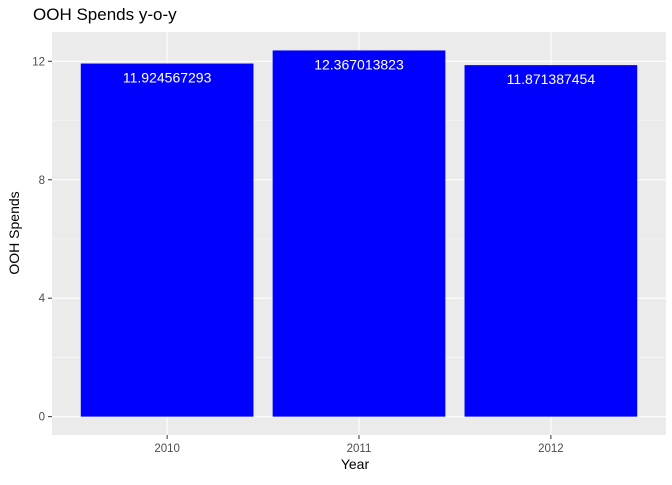  What do you see at coordinates (42, 418) in the screenshot?
I see `y-tick-label: 0` at bounding box center [42, 418].